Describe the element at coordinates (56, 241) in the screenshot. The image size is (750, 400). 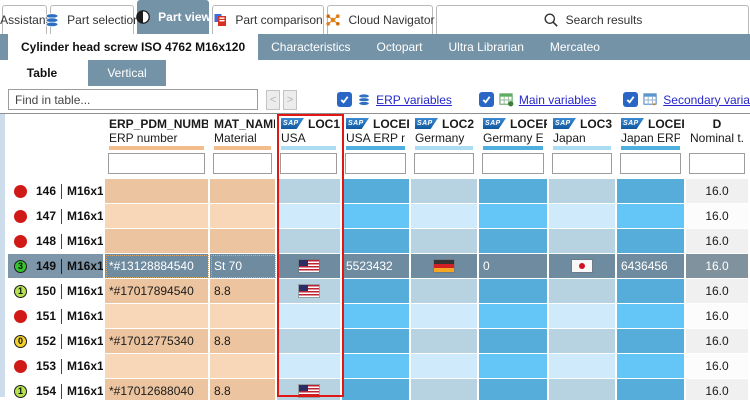
I see `row-label-cell: 148 M16x120` at that location.